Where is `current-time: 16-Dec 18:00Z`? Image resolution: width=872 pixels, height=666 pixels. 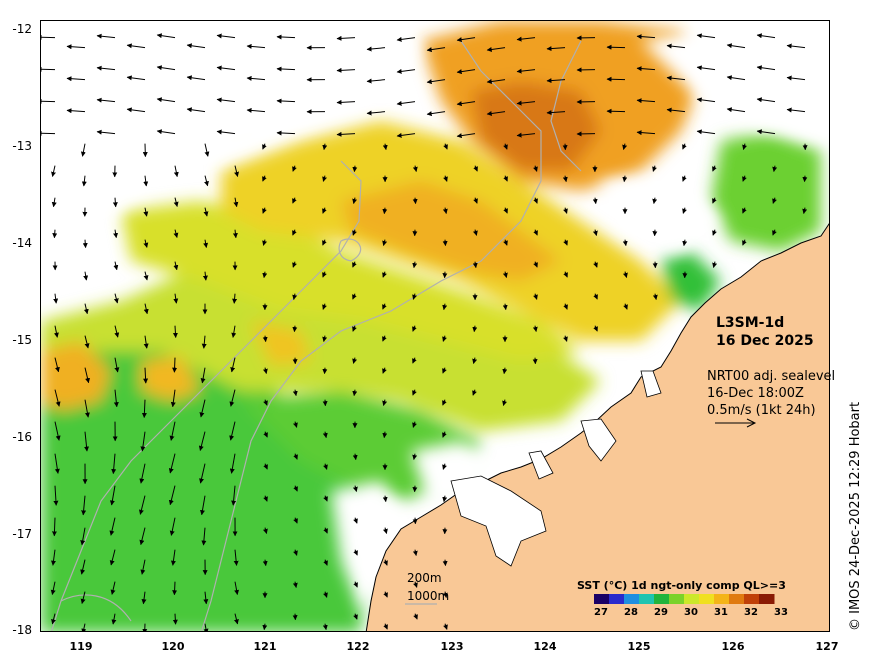 current-time: 16-Dec 18:00Z is located at coordinates (755, 393).